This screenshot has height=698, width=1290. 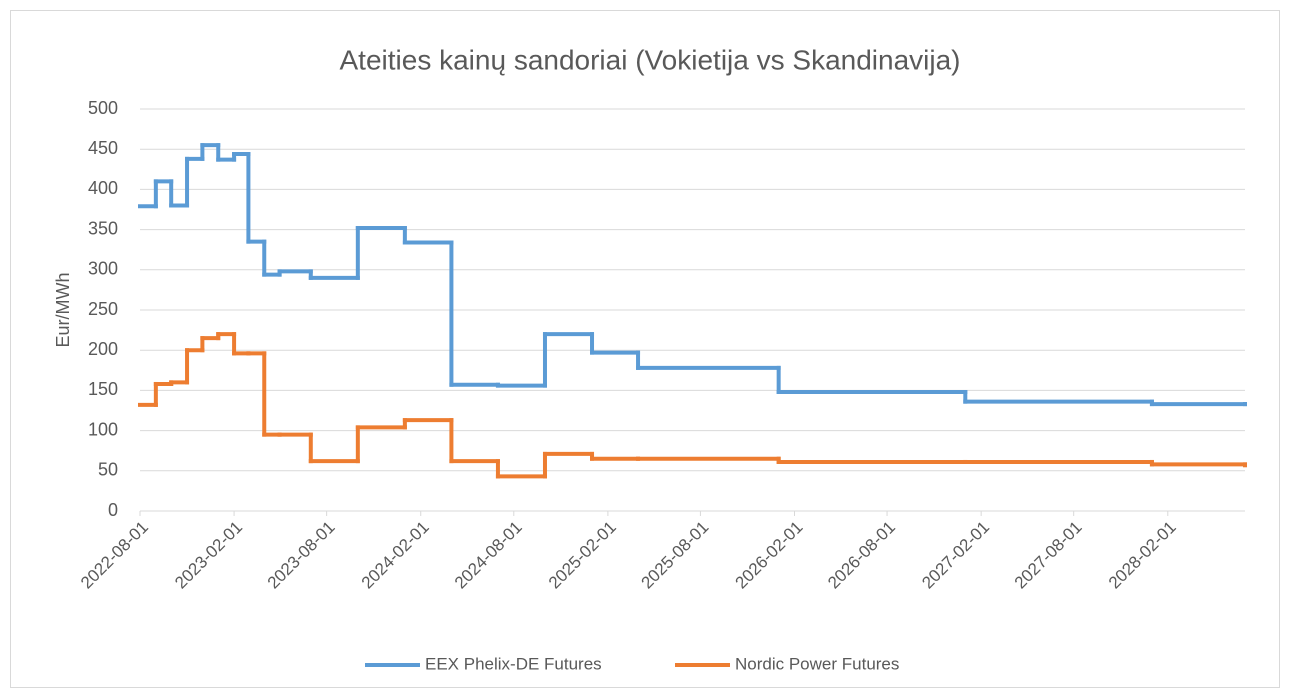 I want to click on y-tick-label: 0, so click(x=113, y=510).